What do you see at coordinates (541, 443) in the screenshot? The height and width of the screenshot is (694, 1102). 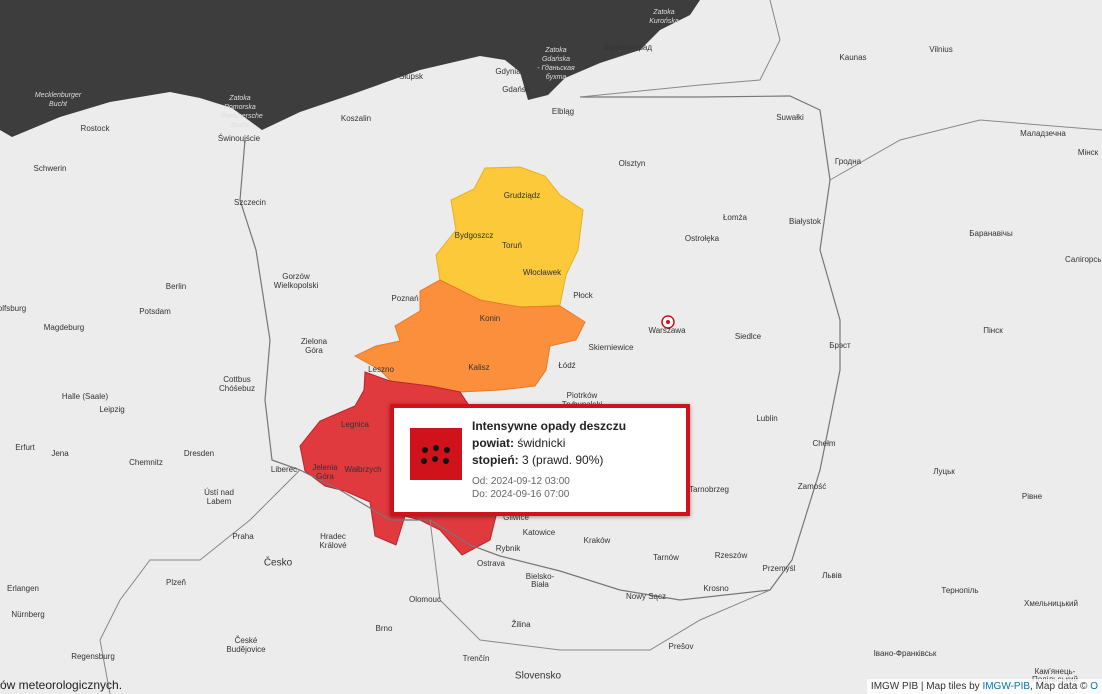 I see `county: świdnicki` at bounding box center [541, 443].